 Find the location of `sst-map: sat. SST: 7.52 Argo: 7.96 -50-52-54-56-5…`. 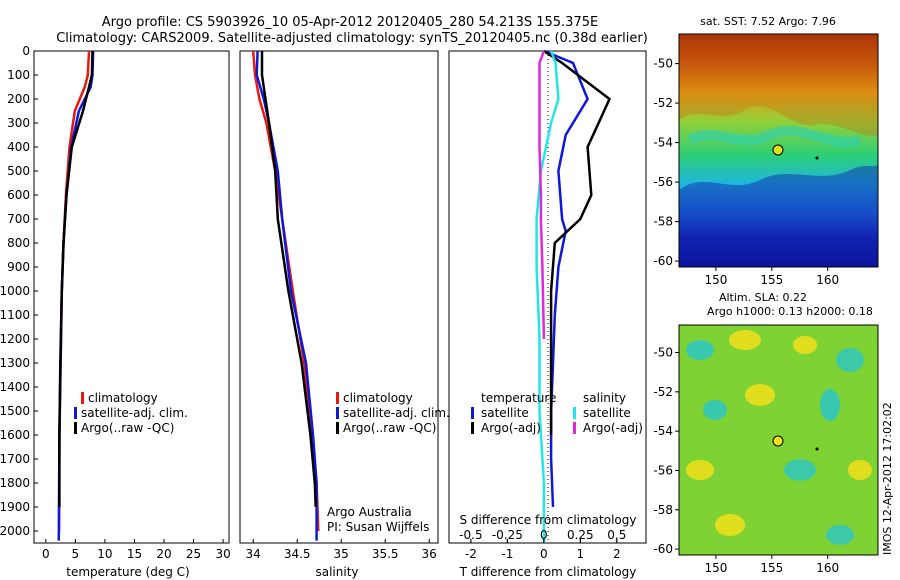

sst-map: sat. SST: 7.52 Argo: 7.96 -50-52-54-56-5… is located at coordinates (766, 151).